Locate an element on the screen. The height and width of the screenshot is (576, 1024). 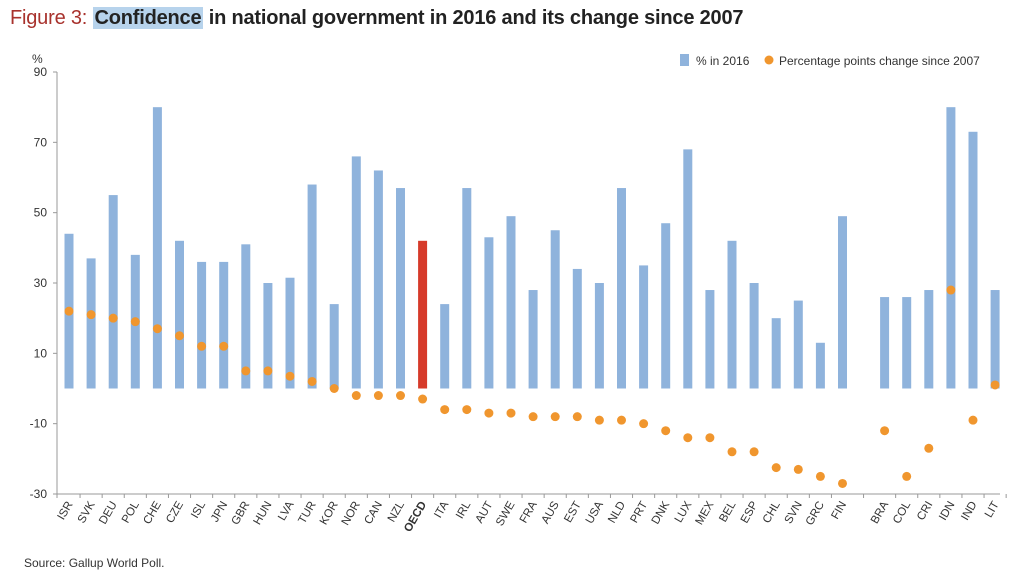
bar-bel is located at coordinates (732, 314).